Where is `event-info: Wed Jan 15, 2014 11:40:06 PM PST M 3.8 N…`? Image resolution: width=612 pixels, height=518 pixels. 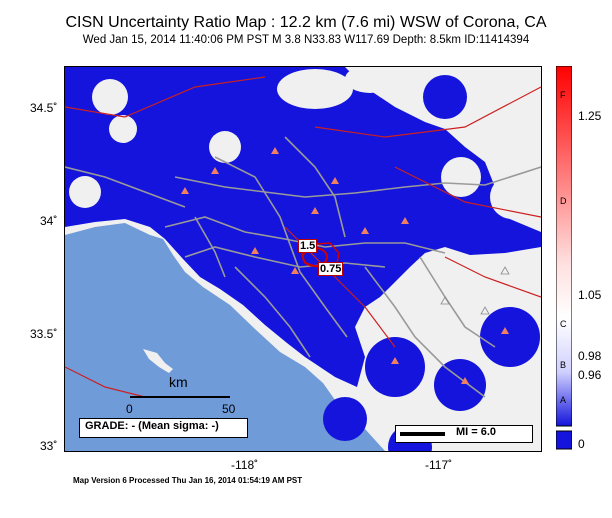
event-info: Wed Jan 15, 2014 11:40:06 PM PST M 3.8 N… is located at coordinates (306, 40).